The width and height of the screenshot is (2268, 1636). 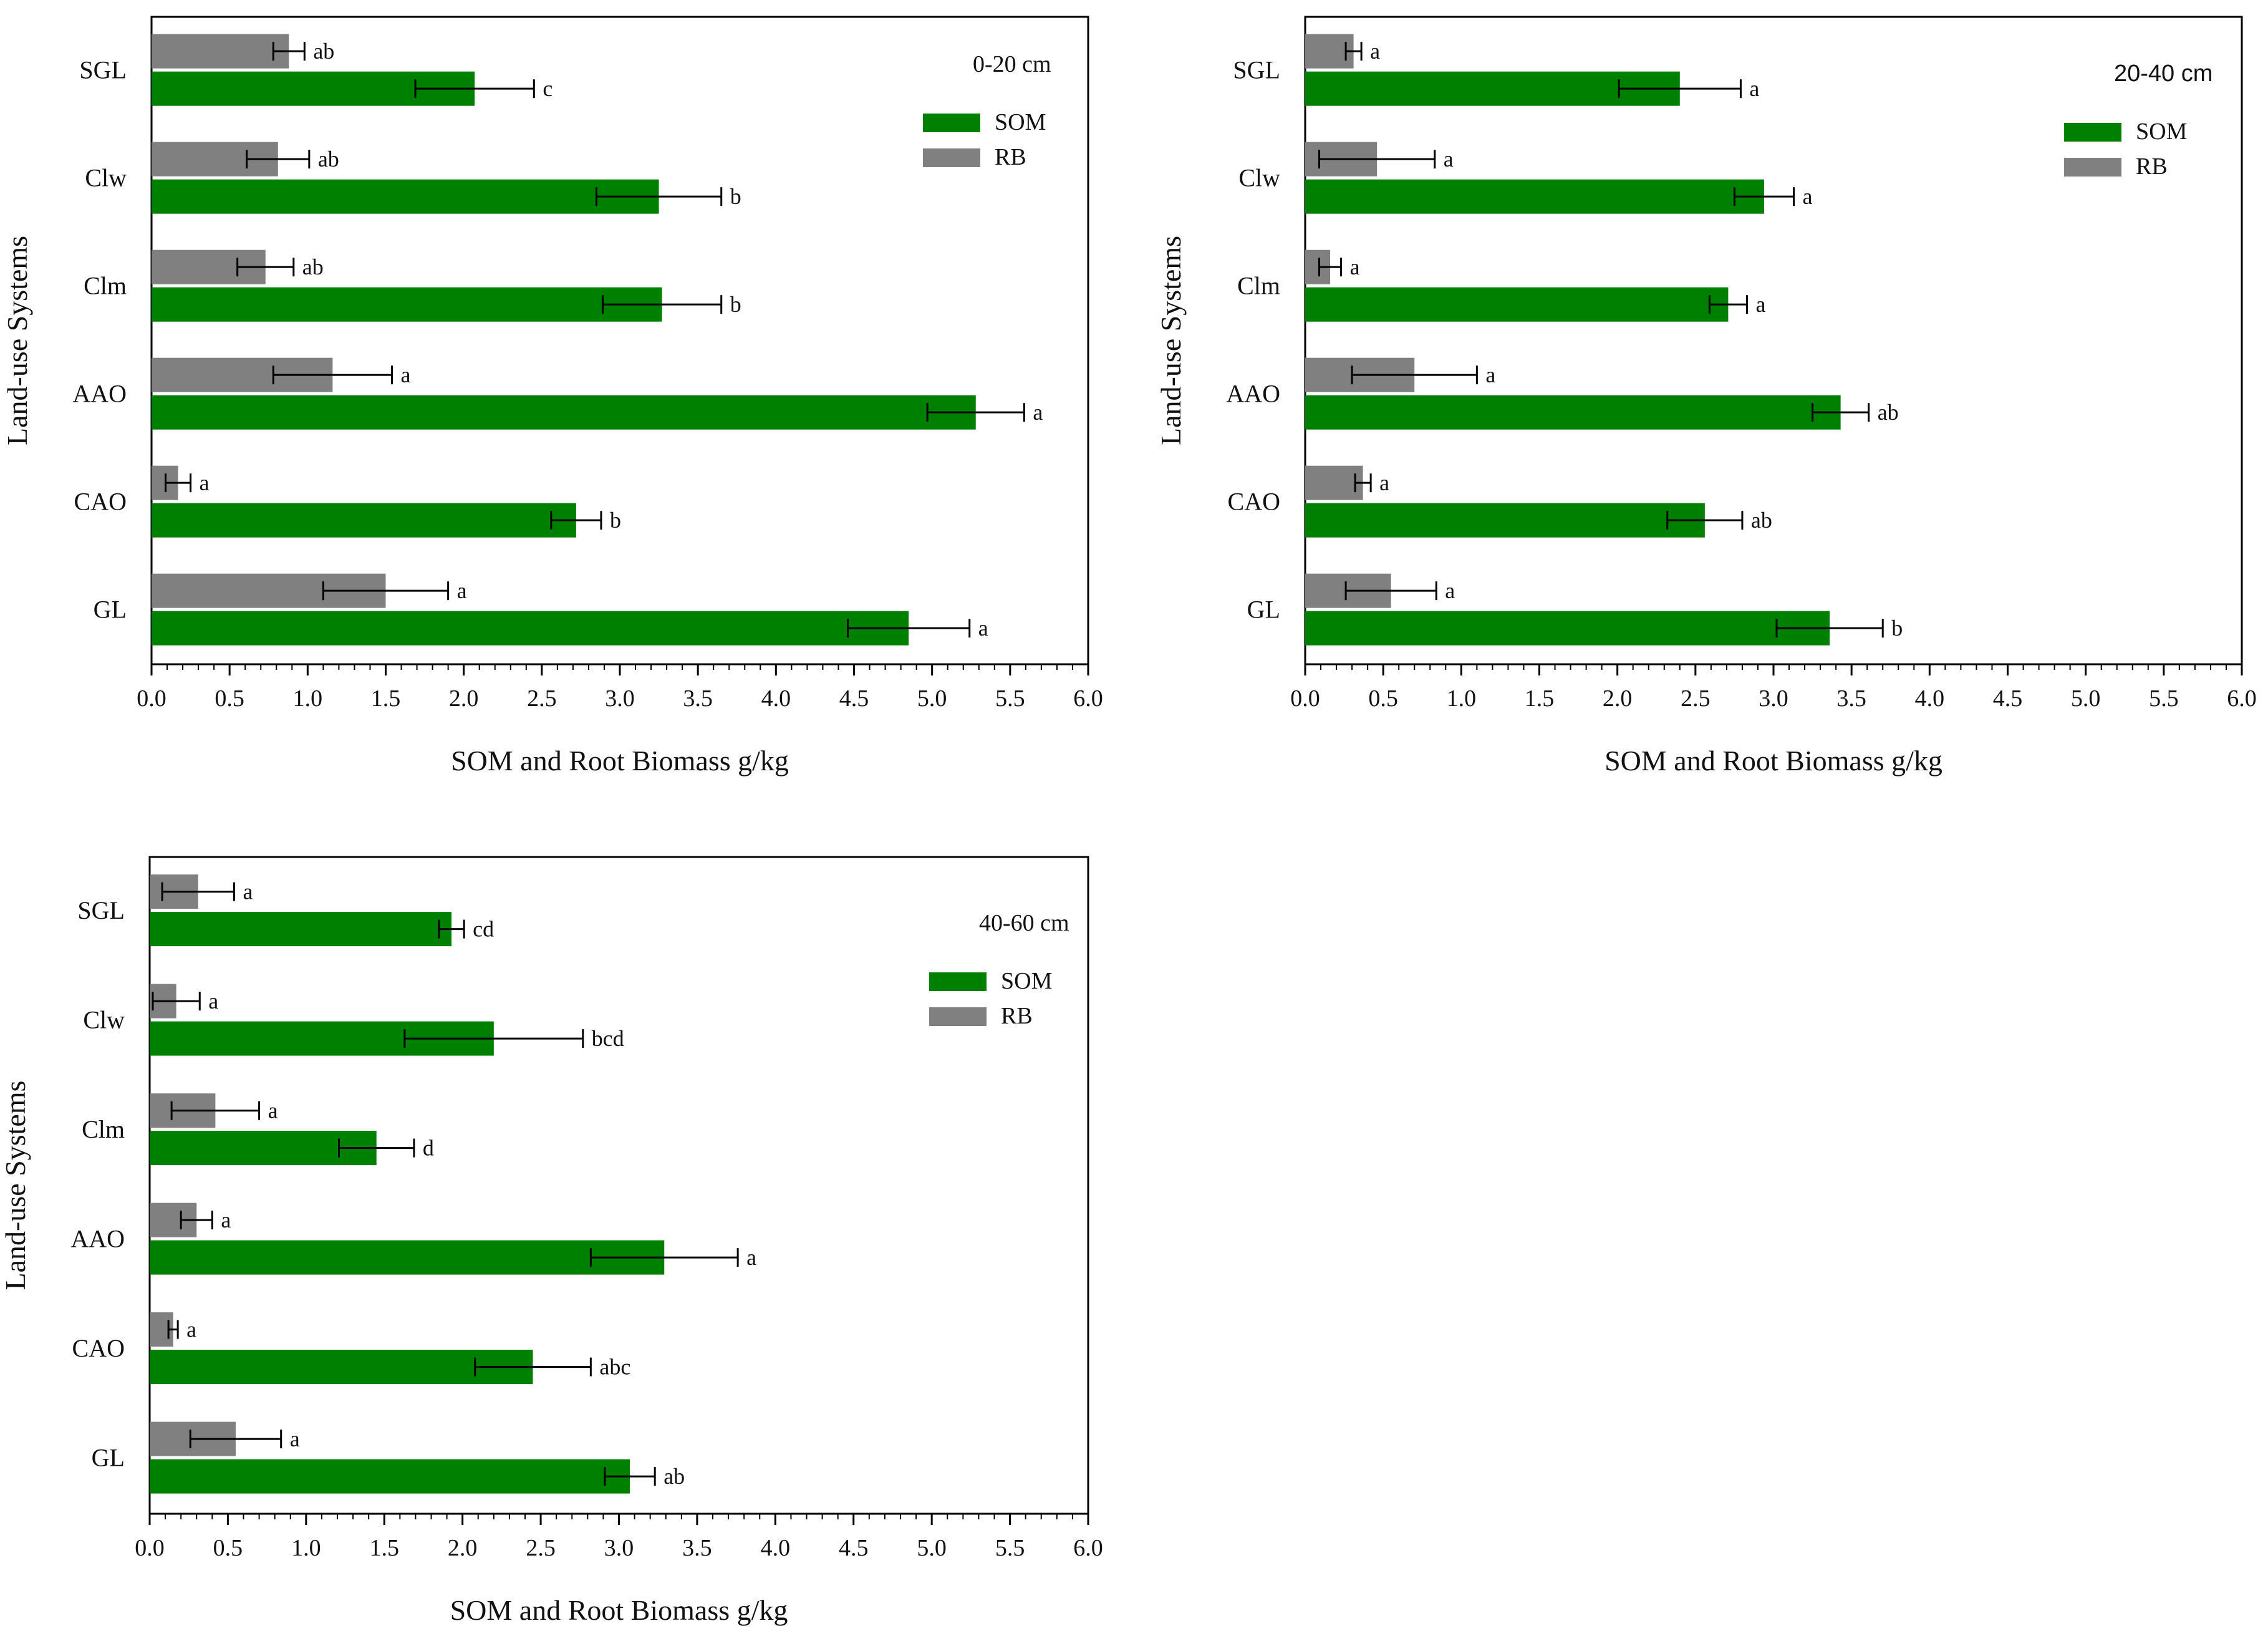 What do you see at coordinates (483, 929) in the screenshot?
I see `som-significance-label: cd` at bounding box center [483, 929].